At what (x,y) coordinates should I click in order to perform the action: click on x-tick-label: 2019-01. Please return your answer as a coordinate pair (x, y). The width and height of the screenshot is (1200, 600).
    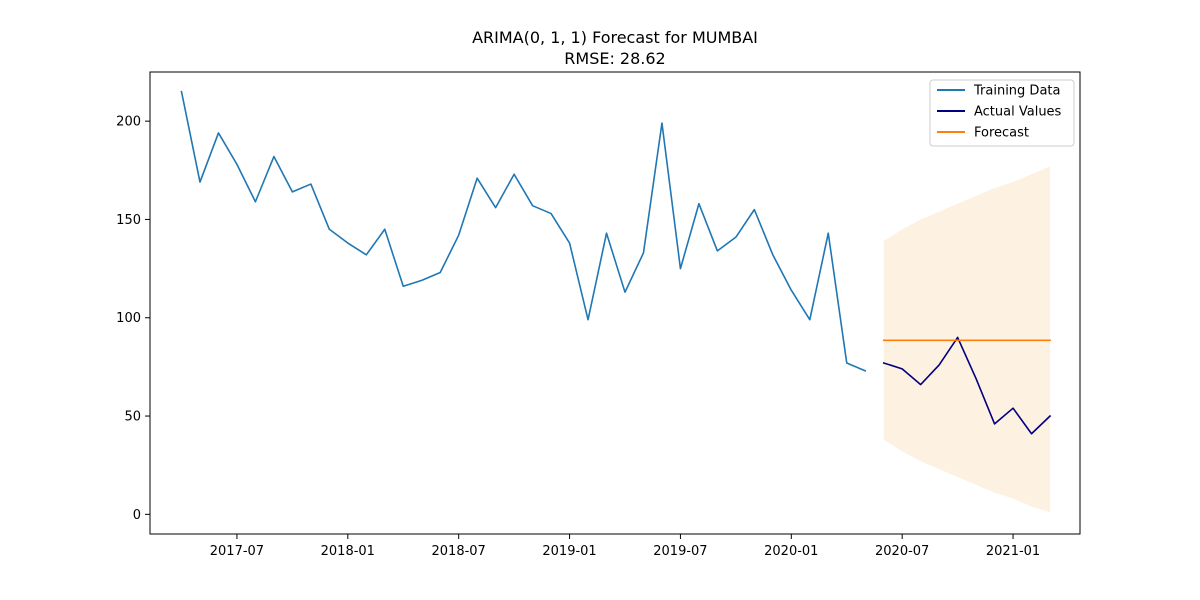
    Looking at the image, I should click on (569, 551).